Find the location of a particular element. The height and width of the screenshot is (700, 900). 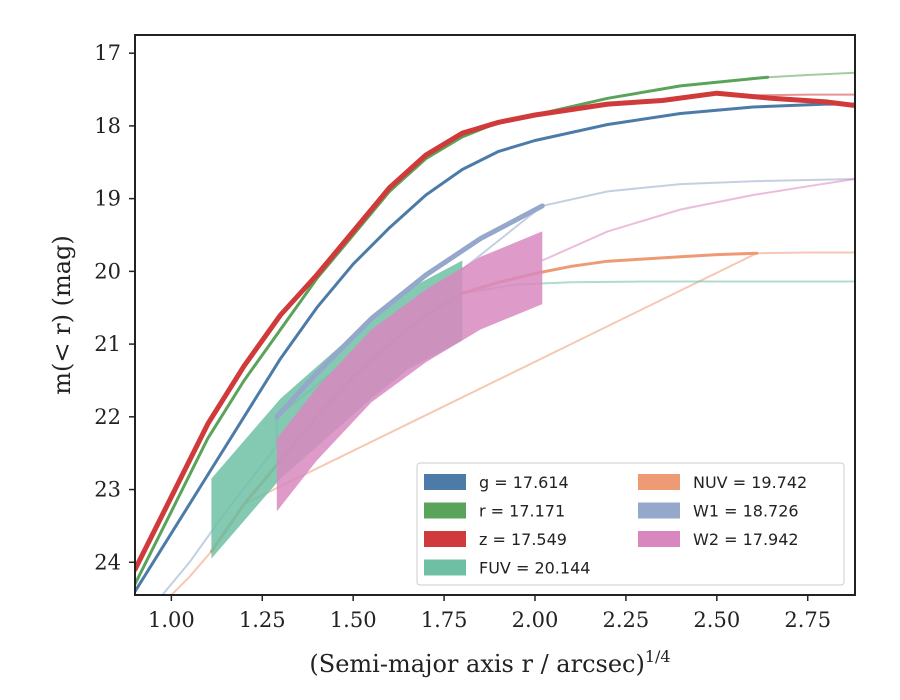

x-tick-label: 1.75 is located at coordinates (444, 620).